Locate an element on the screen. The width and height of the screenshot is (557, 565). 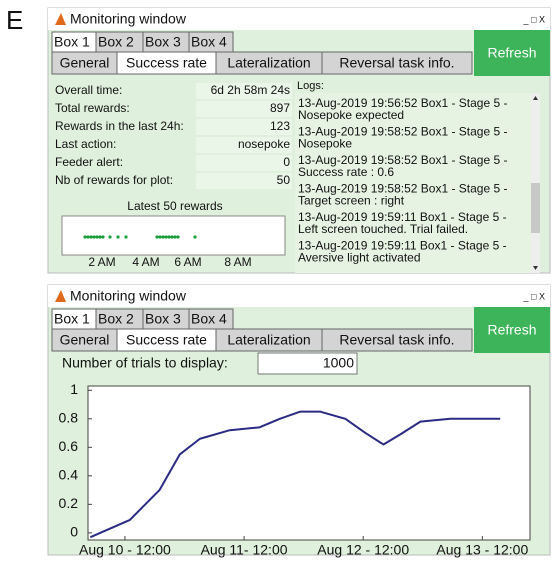
tab-label: Success rate is located at coordinates (166, 340).